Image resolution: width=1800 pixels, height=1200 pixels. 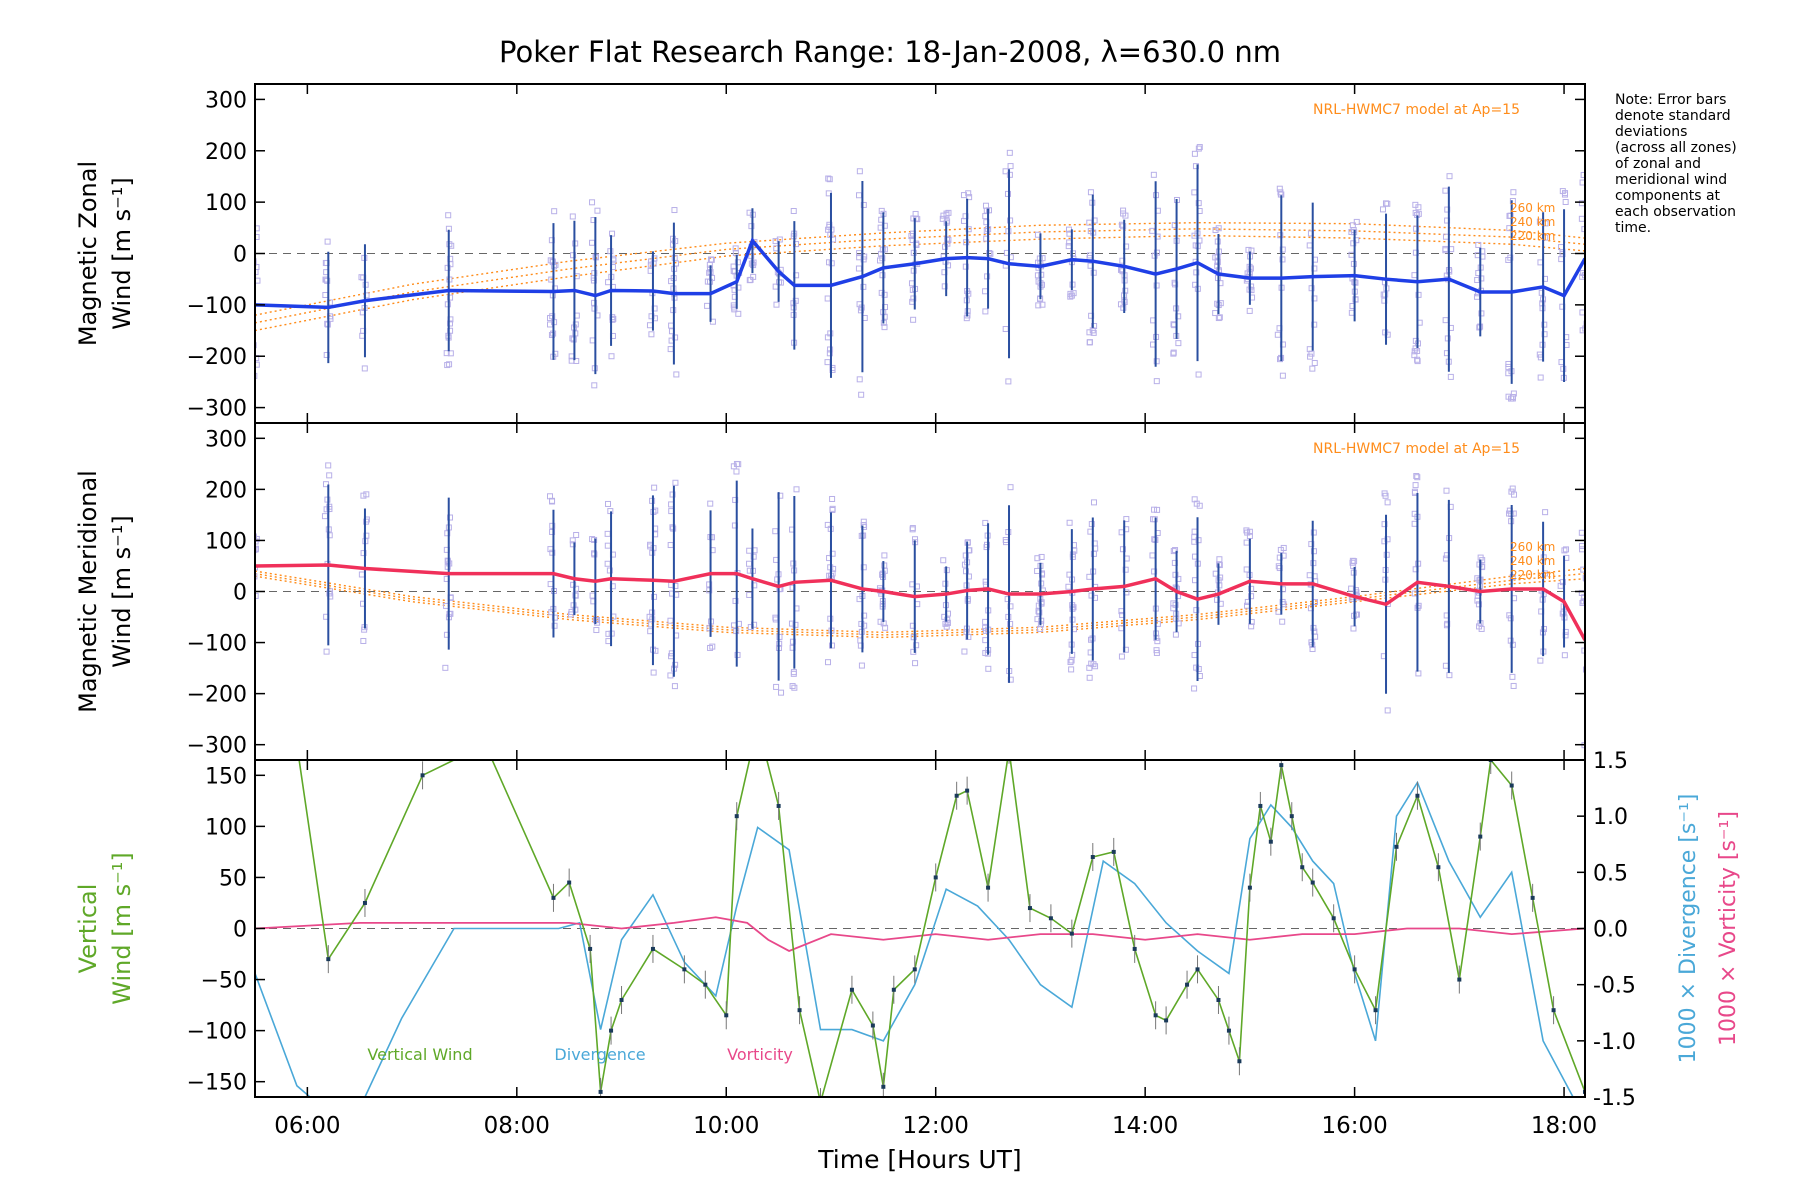 What do you see at coordinates (1671, 180) in the screenshot?
I see `note-line: meridional wind` at bounding box center [1671, 180].